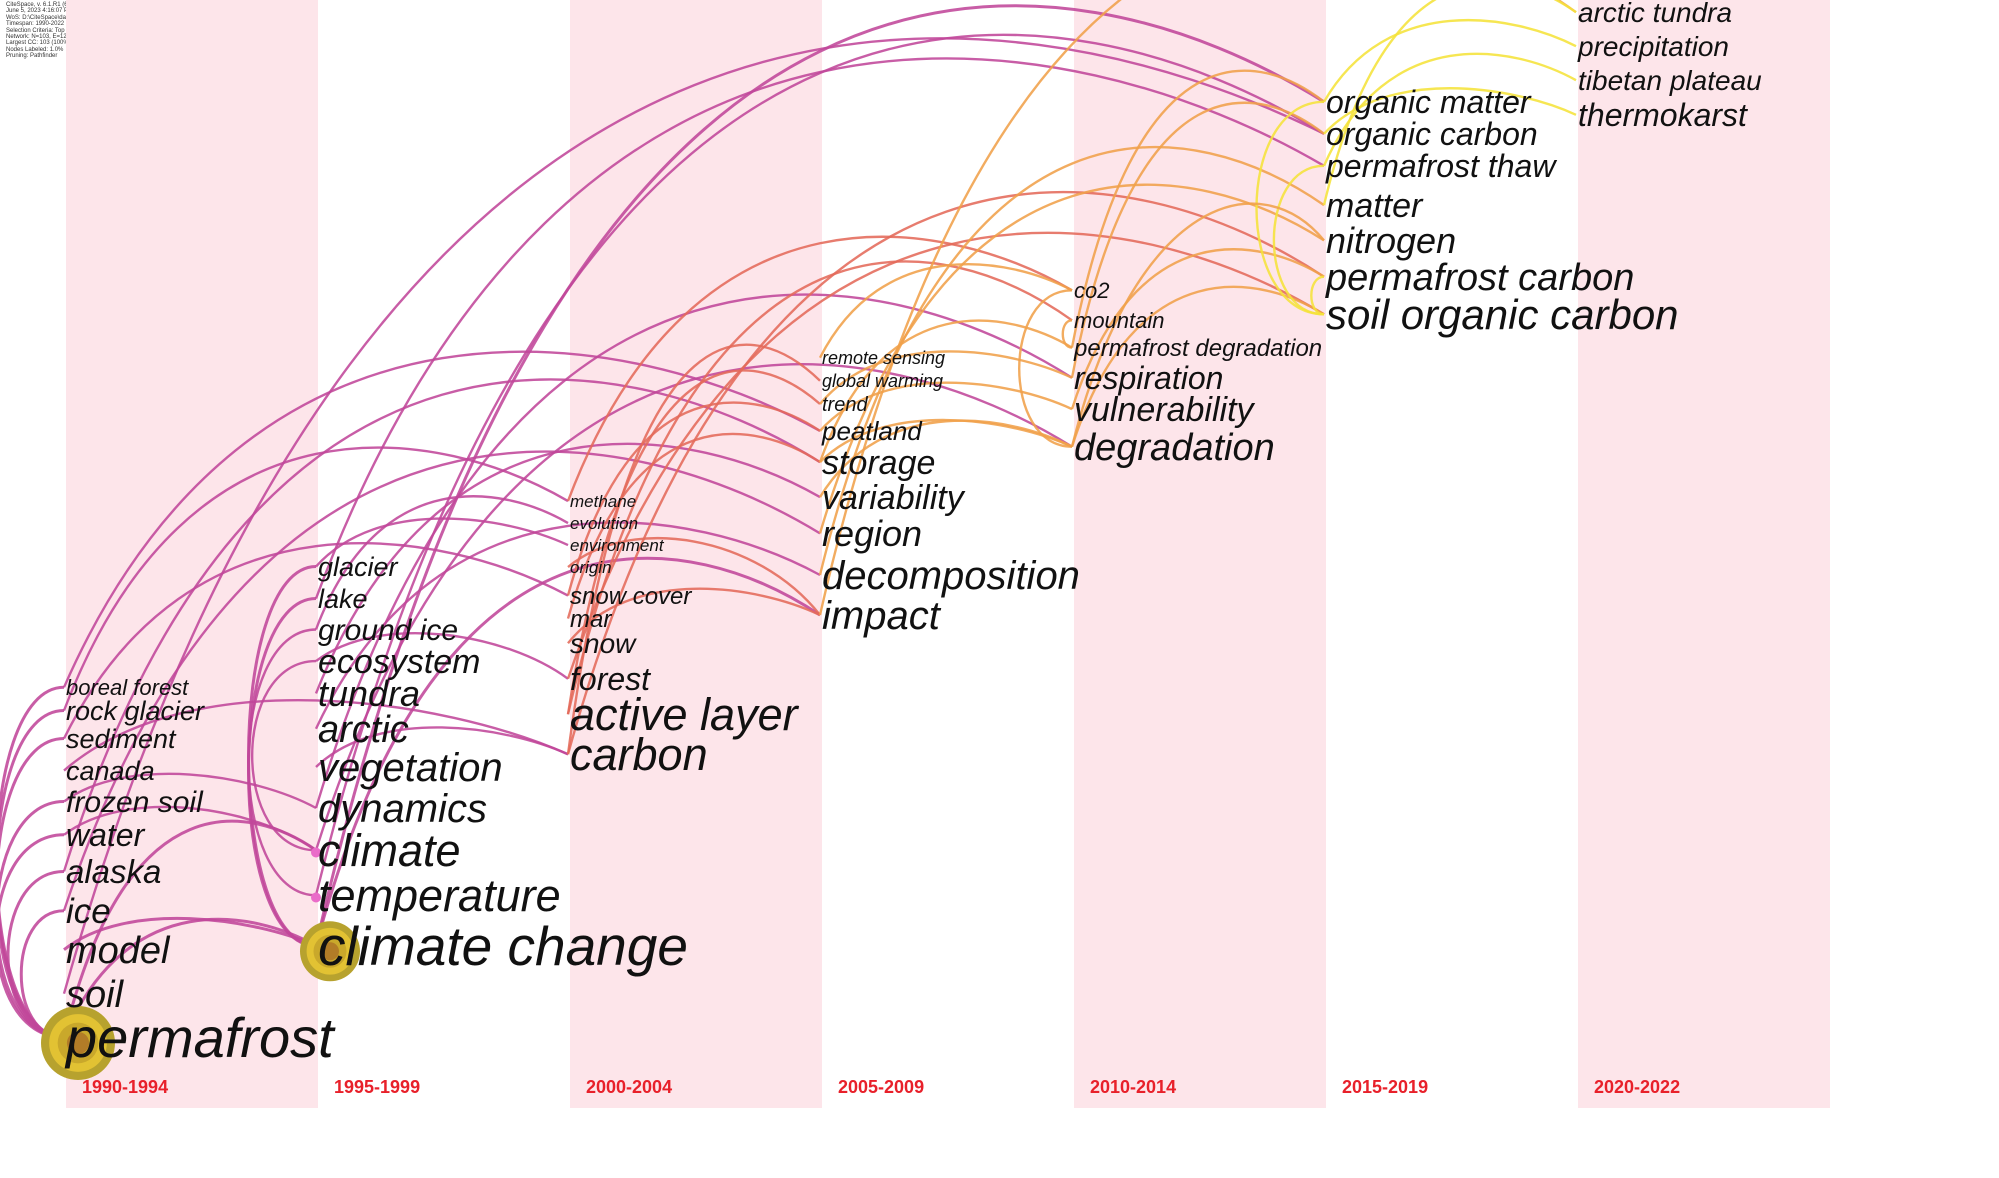 This screenshot has height=1178, width=1999. I want to click on keyword-evolution: evolution, so click(604, 523).